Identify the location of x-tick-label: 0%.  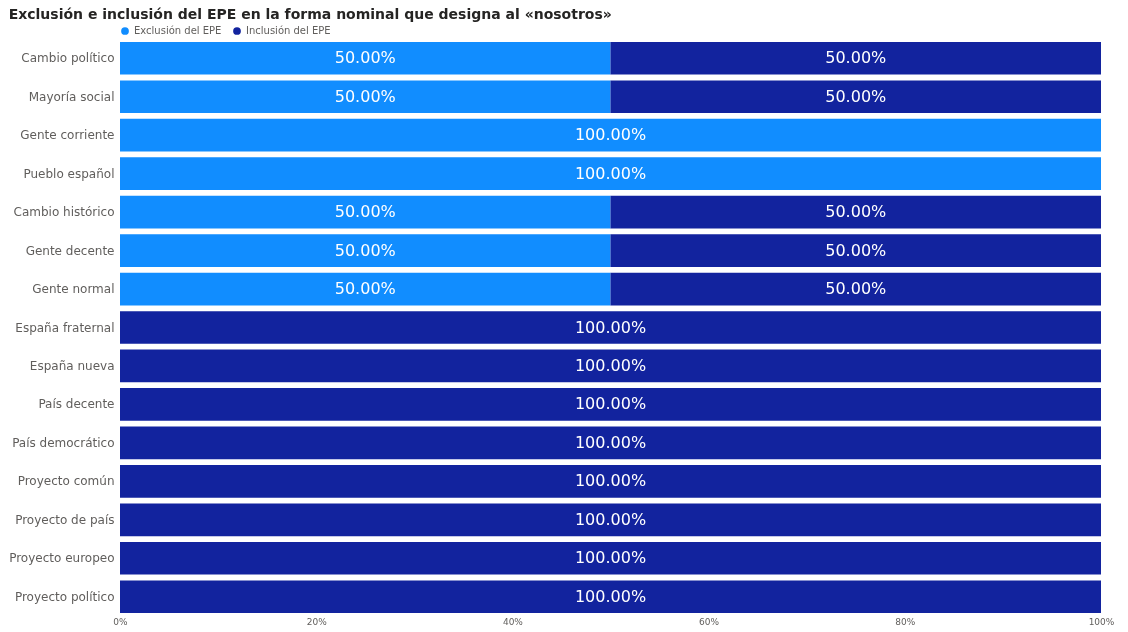
(121, 621).